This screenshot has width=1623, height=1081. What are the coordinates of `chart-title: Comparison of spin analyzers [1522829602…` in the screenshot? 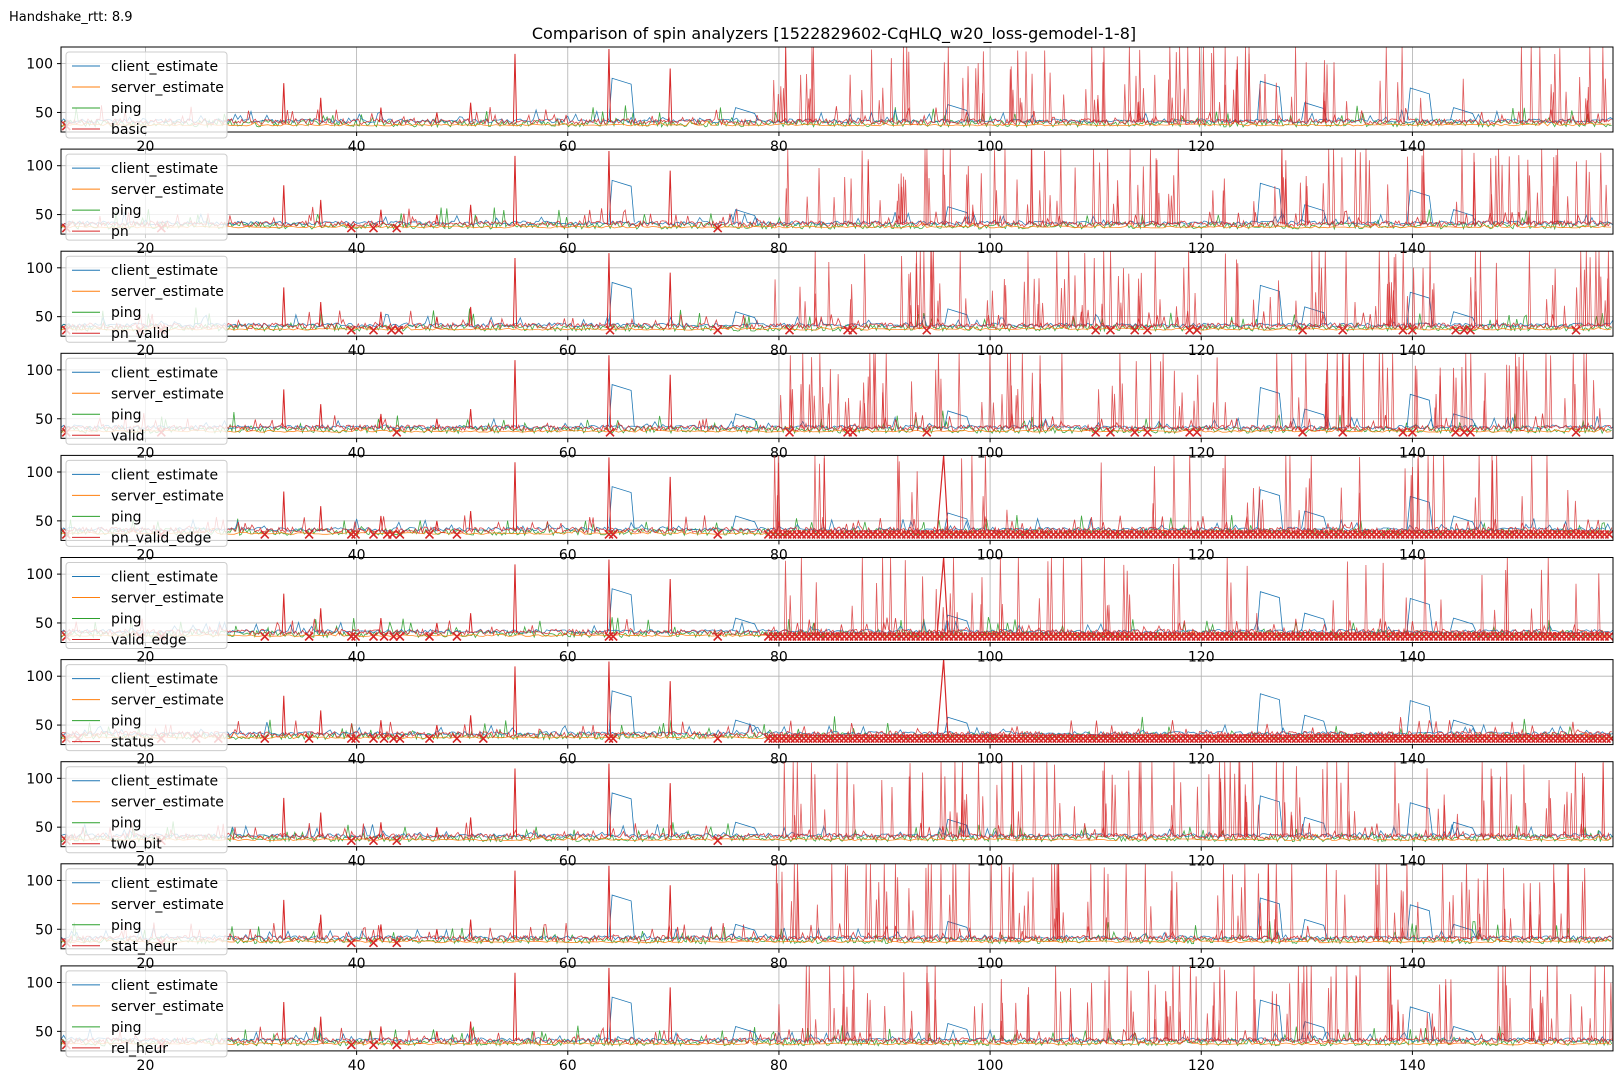 It's located at (834, 34).